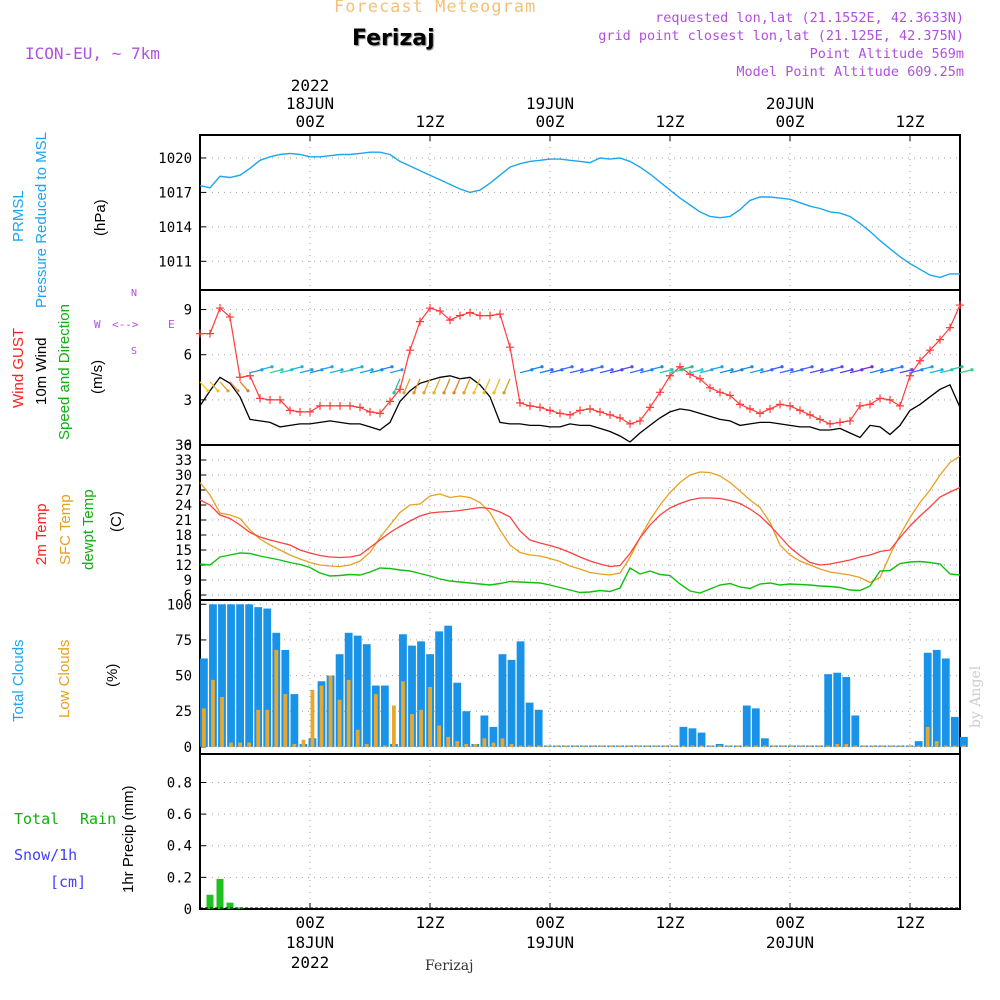  I want to click on point-altitude: Point Altitude 569m, so click(886, 54).